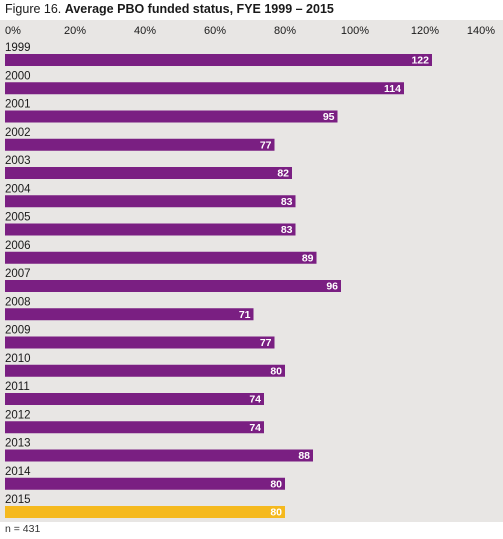 This screenshot has width=503, height=539. Describe the element at coordinates (215, 31) in the screenshot. I see `x-tick-label: 60%` at that location.